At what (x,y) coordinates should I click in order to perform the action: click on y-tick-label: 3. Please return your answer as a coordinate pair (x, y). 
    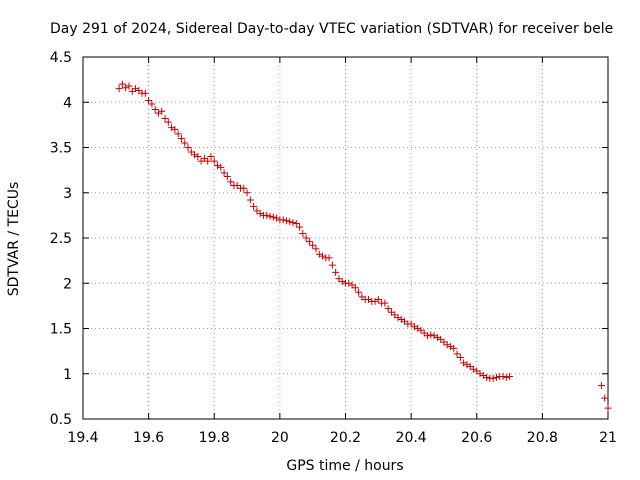
    Looking at the image, I should click on (67, 194).